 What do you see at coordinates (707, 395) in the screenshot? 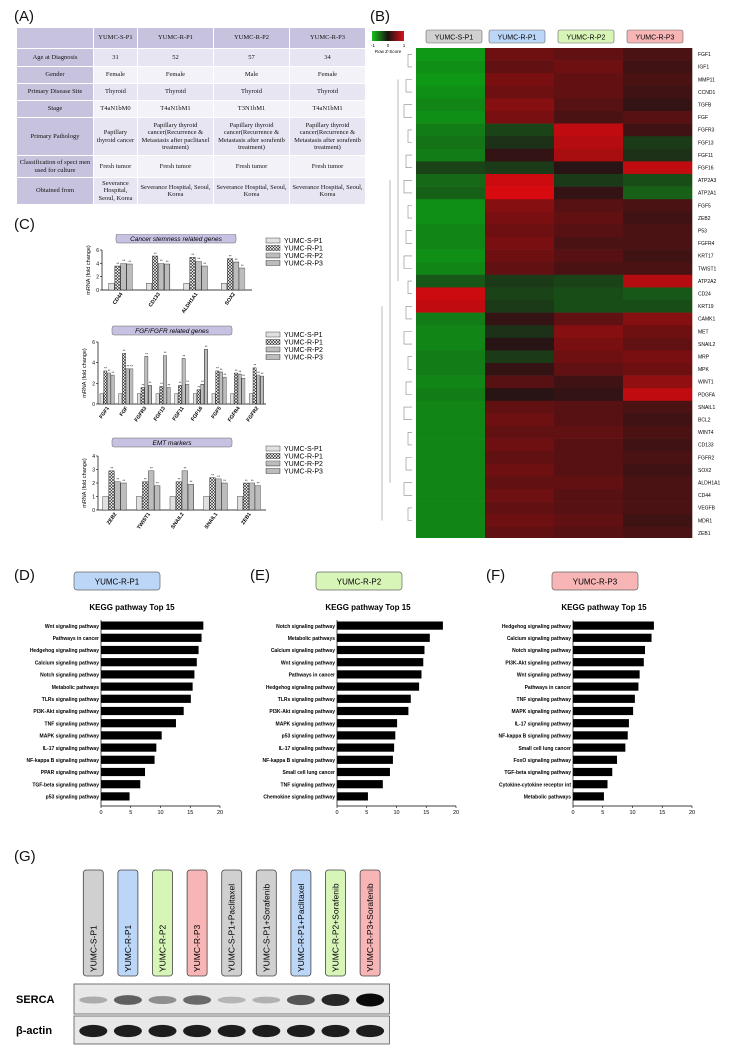
I see `heatmap-gene-label: PDGFA` at bounding box center [707, 395].